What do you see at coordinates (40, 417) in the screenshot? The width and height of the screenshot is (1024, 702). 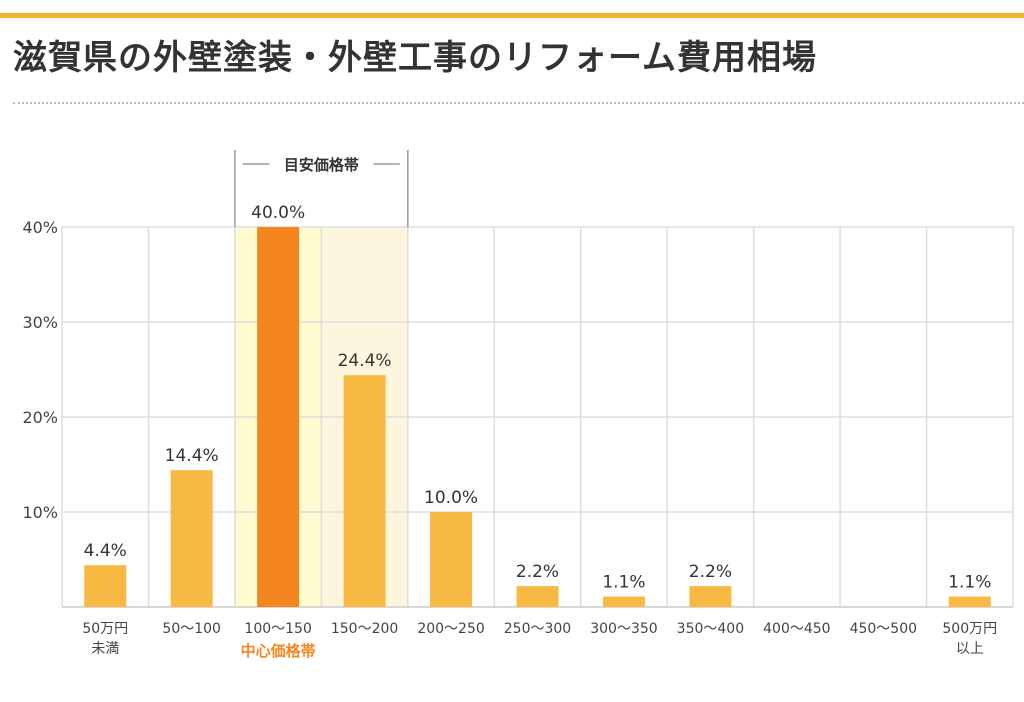 I see `y-tick-label: 20%` at bounding box center [40, 417].